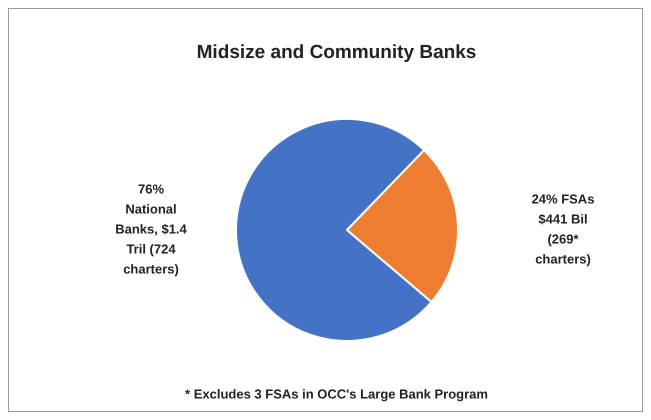 Image resolution: width=651 pixels, height=420 pixels. Describe the element at coordinates (336, 394) in the screenshot. I see `text: * Excludes 3 FSAs in OCC's Large Bank Program` at that location.